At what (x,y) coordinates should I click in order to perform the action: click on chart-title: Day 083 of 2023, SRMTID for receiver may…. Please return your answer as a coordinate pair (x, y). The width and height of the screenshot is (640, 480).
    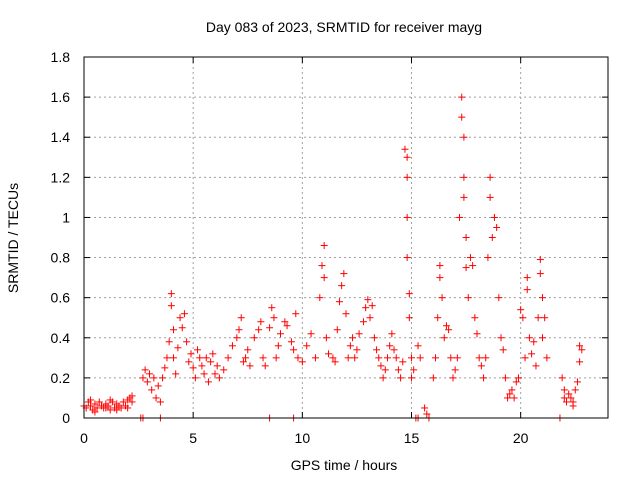
    Looking at the image, I should click on (344, 27).